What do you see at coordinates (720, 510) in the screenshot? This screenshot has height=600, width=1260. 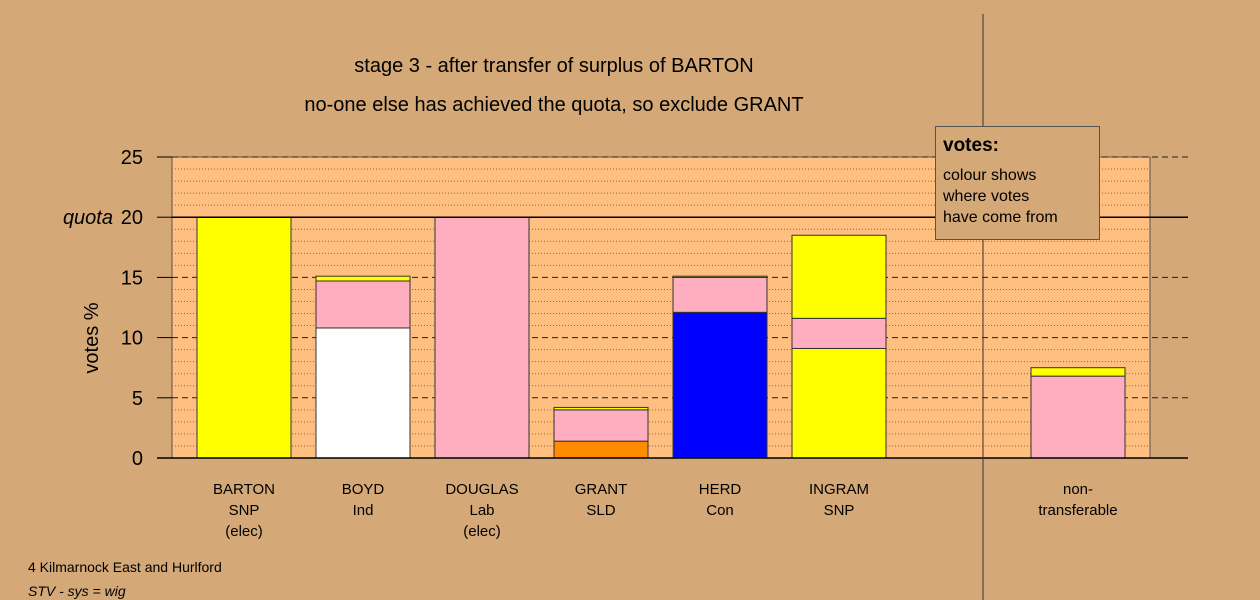 I see `category-label: Con` at bounding box center [720, 510].